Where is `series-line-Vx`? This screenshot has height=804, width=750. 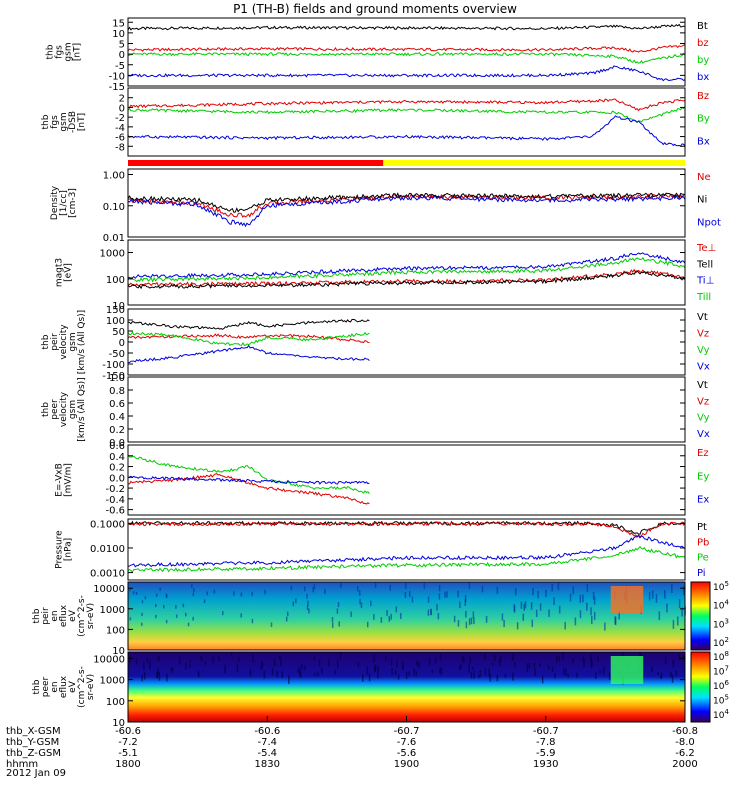
series-line-Vx is located at coordinates (249, 354).